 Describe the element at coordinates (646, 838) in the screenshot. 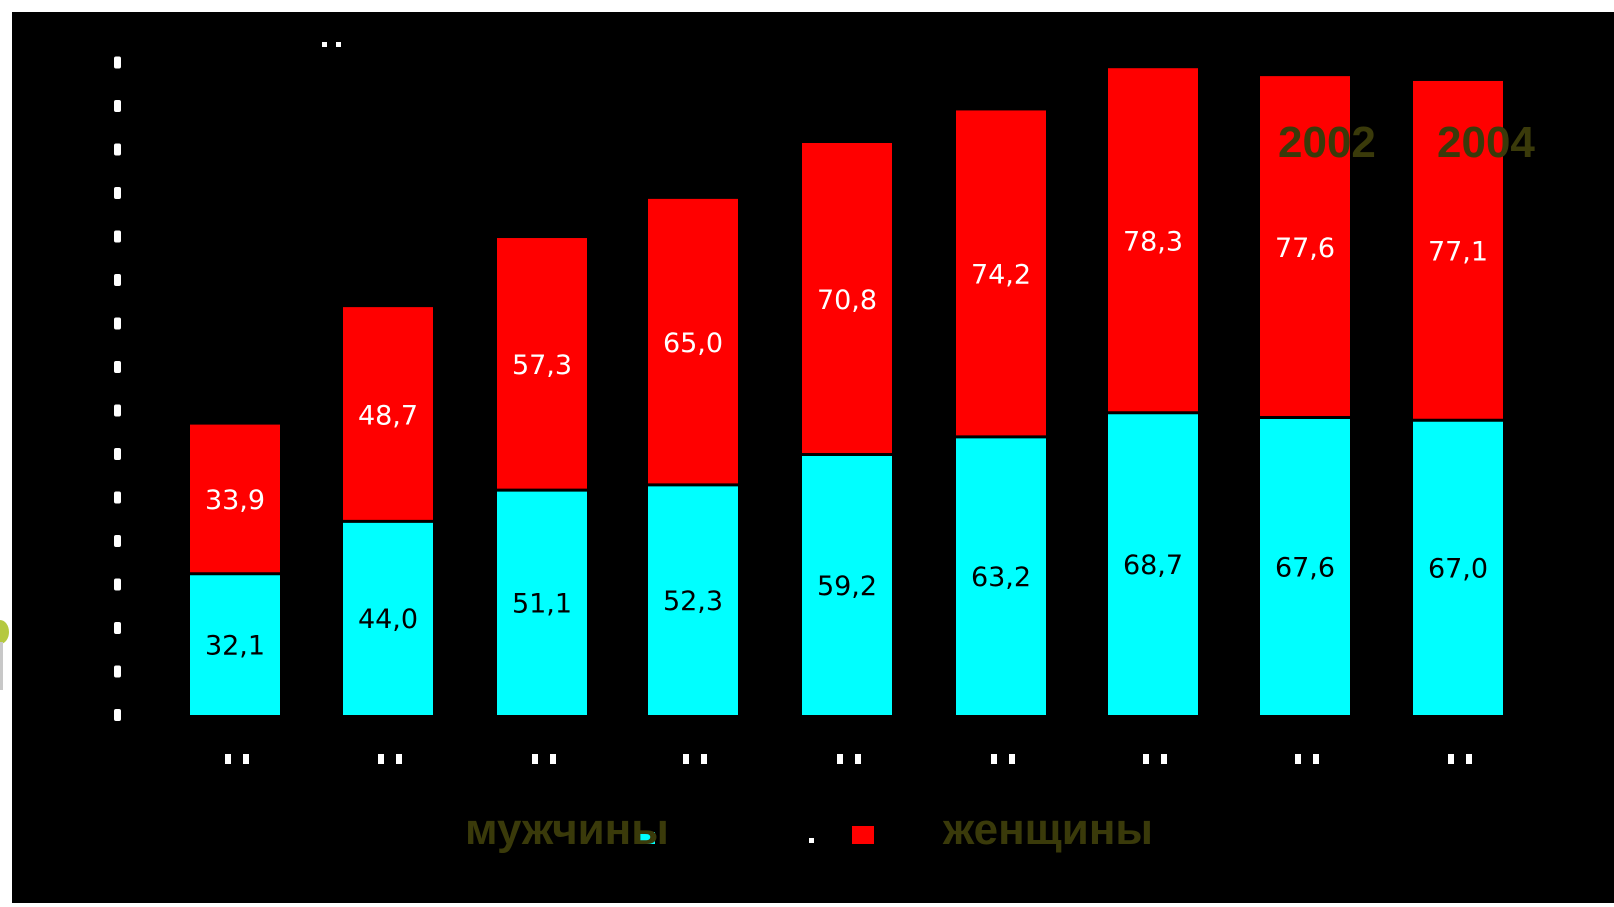

I see `legend-swatch-men` at that location.